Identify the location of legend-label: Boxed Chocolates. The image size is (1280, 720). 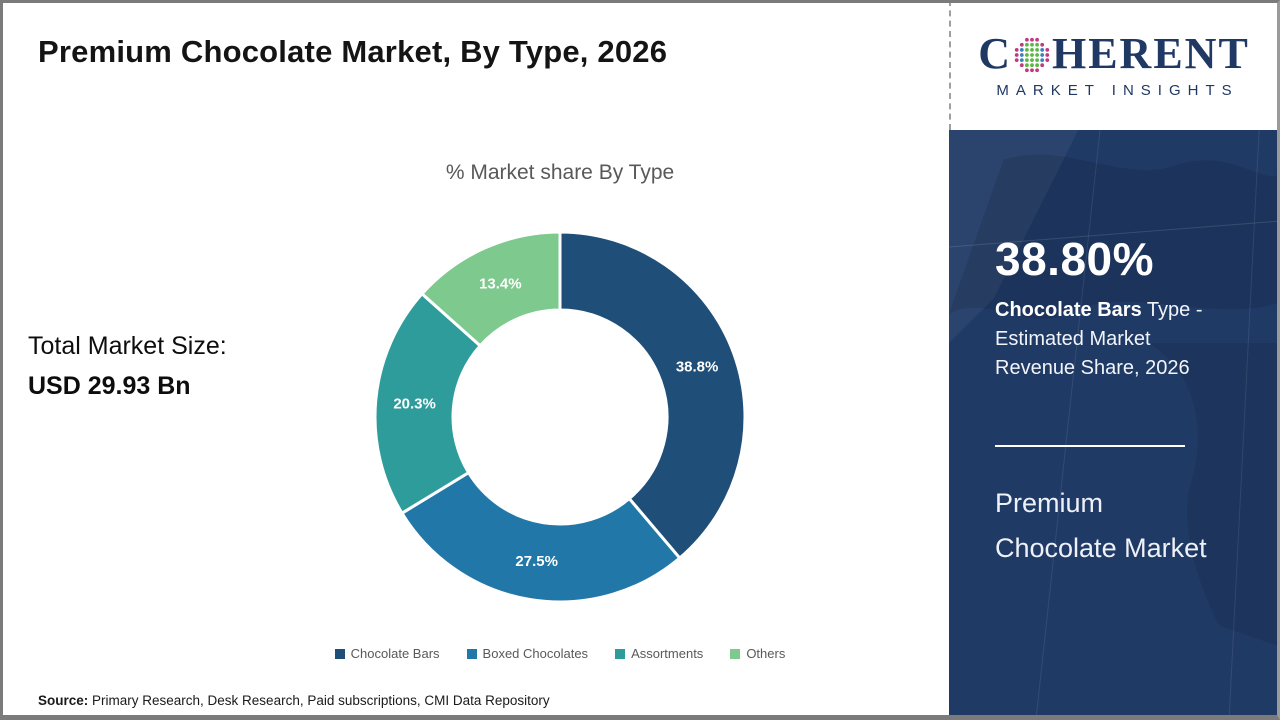
(535, 653).